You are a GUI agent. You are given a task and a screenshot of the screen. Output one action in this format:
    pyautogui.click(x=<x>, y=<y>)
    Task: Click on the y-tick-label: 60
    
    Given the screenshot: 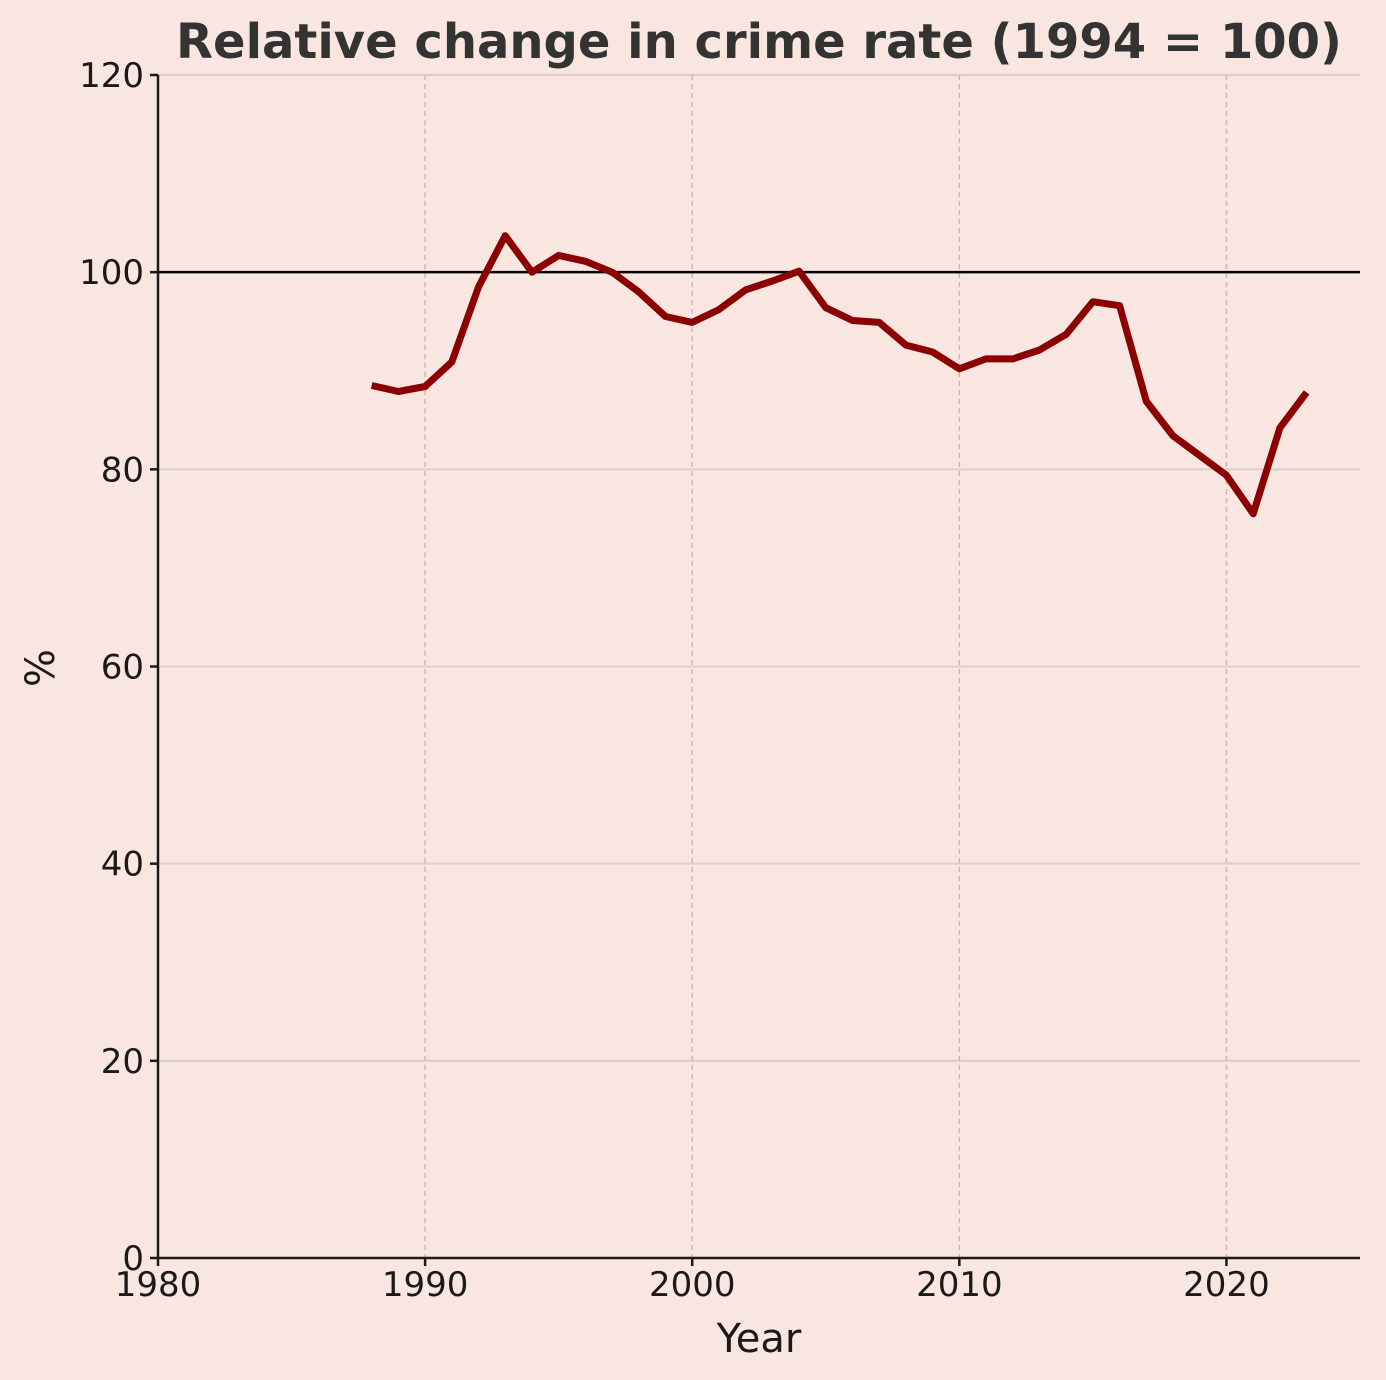 What is the action you would take?
    pyautogui.click(x=122, y=668)
    